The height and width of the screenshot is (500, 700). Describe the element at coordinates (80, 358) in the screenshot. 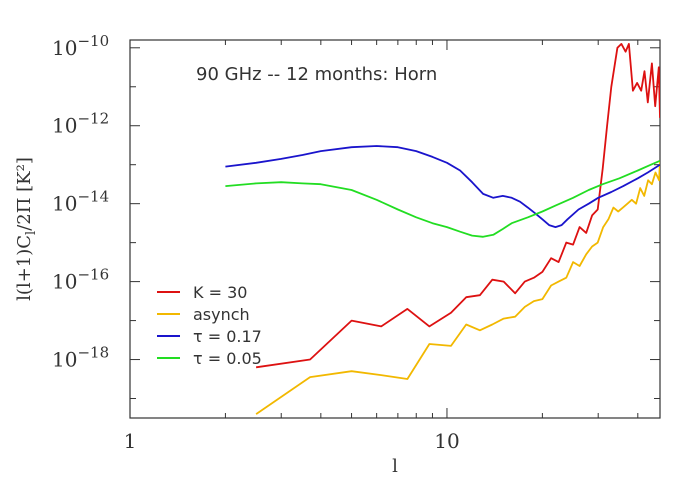

I see `y-tick-label: 10−18` at that location.